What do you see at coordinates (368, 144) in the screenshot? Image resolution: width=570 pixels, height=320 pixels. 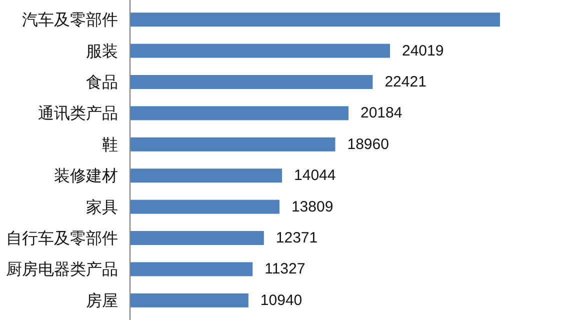 I see `data-label: 18960` at bounding box center [368, 144].